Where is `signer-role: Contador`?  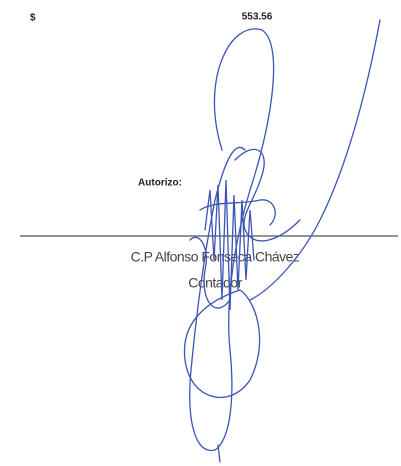 signer-role: Contador is located at coordinates (215, 283).